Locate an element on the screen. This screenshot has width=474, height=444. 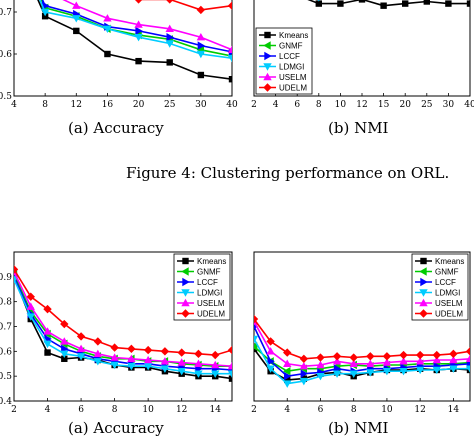
bottom-accuracy-caption: (a) Accuracy is located at coordinates (116, 428).